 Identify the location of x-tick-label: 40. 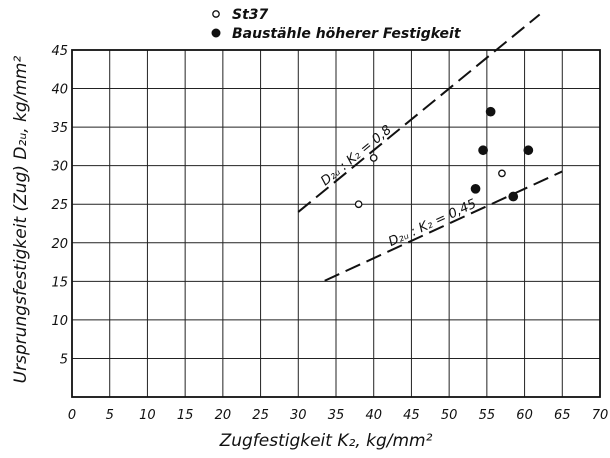
(373, 415).